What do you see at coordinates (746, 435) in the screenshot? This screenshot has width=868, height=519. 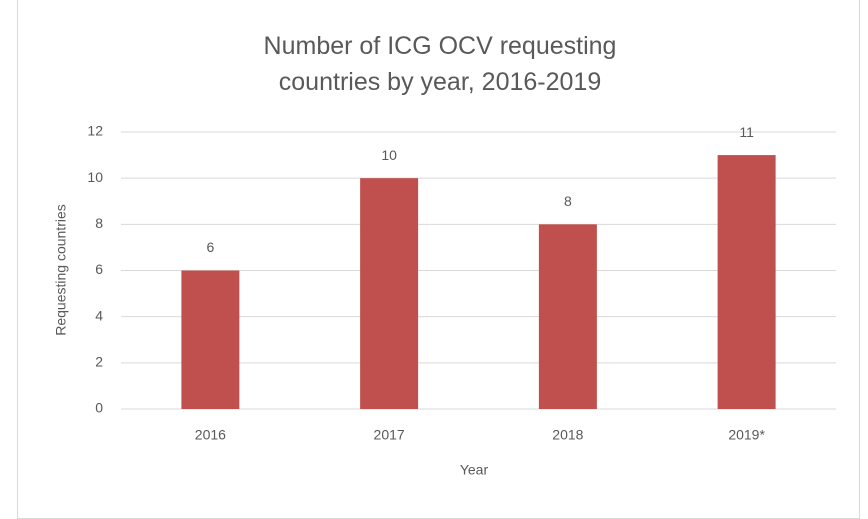 I see `x-tick-label: 2019*` at bounding box center [746, 435].